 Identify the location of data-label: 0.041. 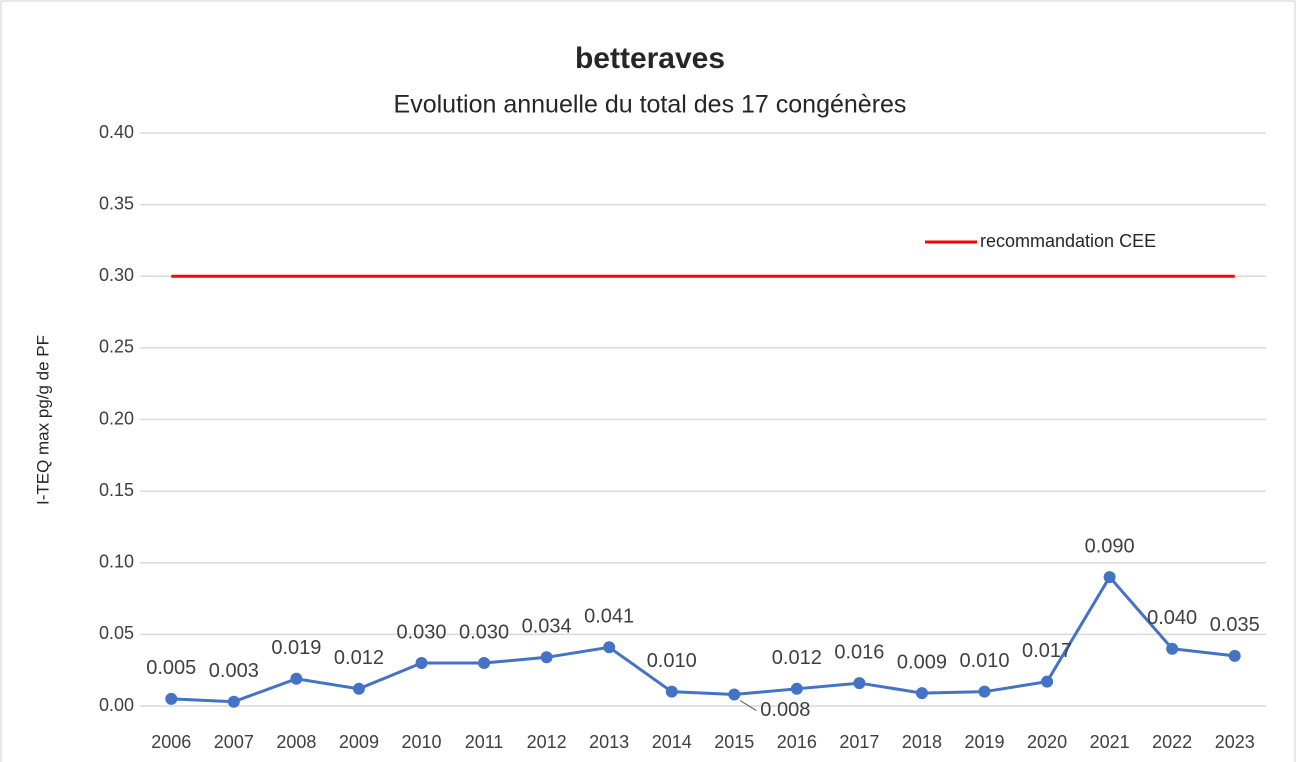
(609, 617).